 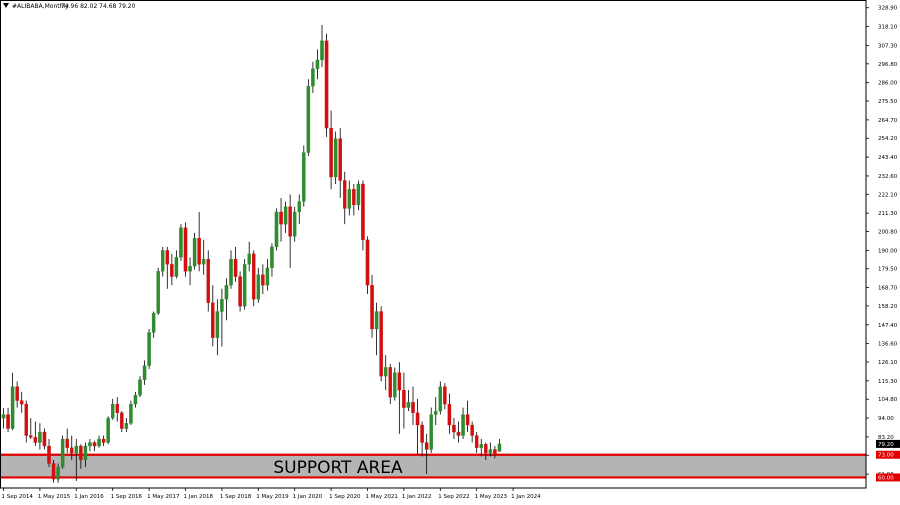 I want to click on x-tick-label: 1 May 2017, so click(x=163, y=497).